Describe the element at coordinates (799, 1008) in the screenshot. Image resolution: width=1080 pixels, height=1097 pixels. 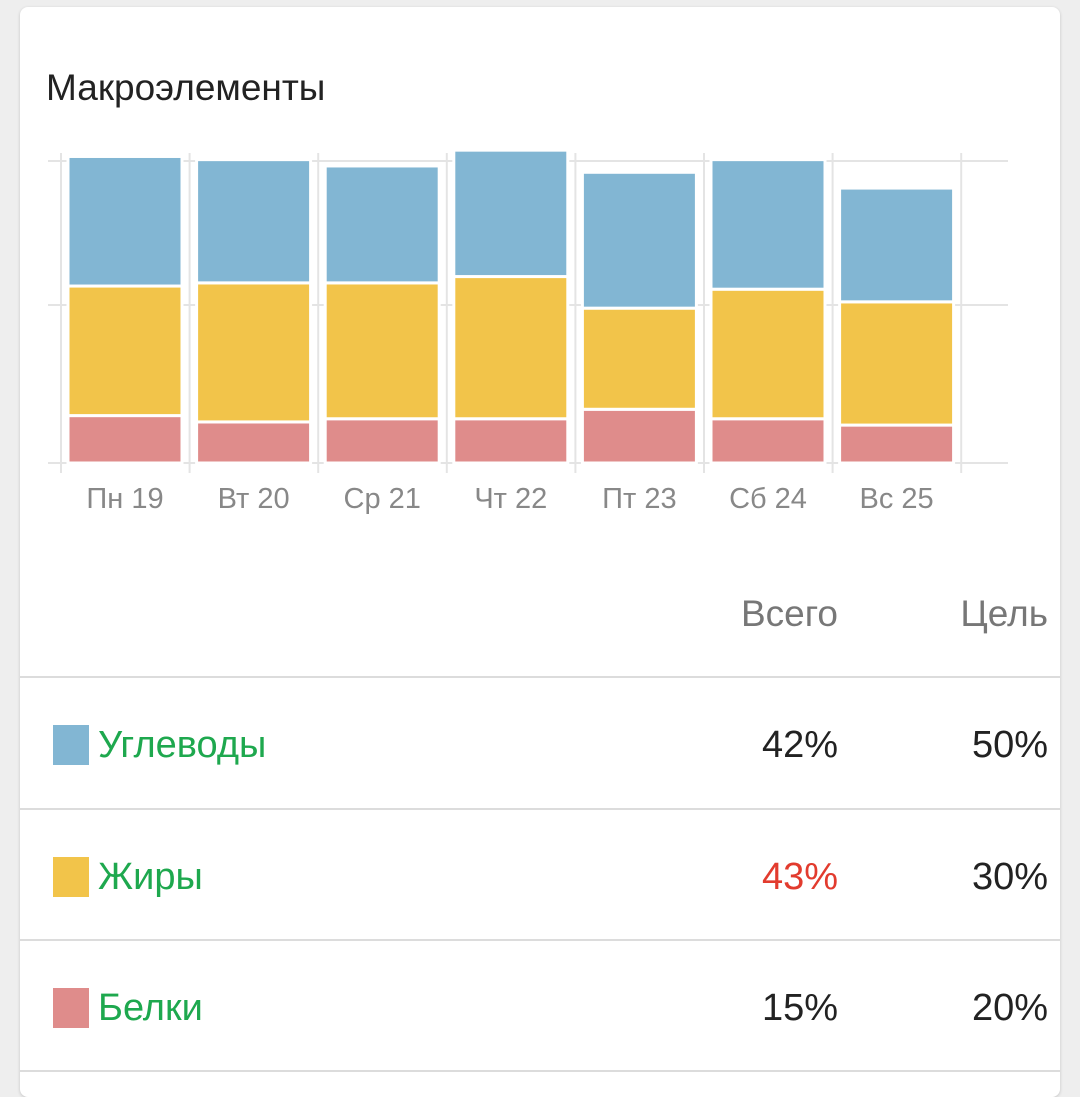
I see `macro-total: 15%` at that location.